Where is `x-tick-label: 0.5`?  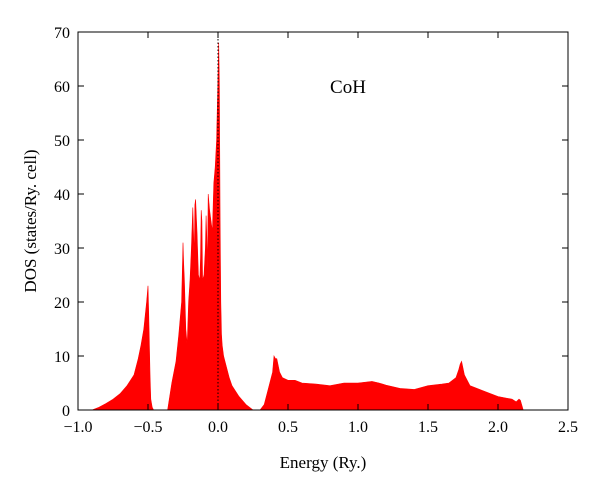 x-tick-label: 0.5 is located at coordinates (288, 427).